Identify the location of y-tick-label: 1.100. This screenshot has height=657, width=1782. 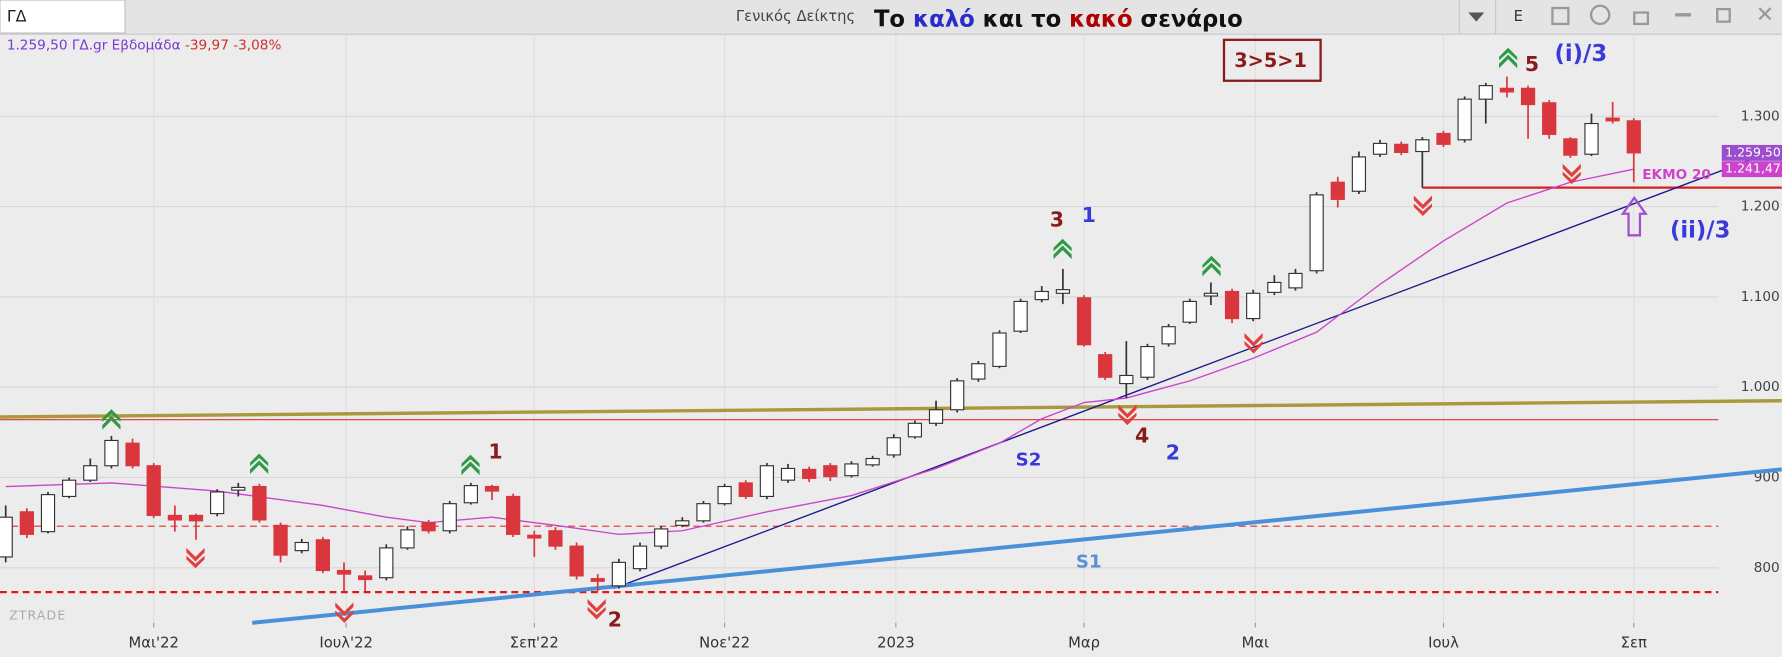
(1760, 297).